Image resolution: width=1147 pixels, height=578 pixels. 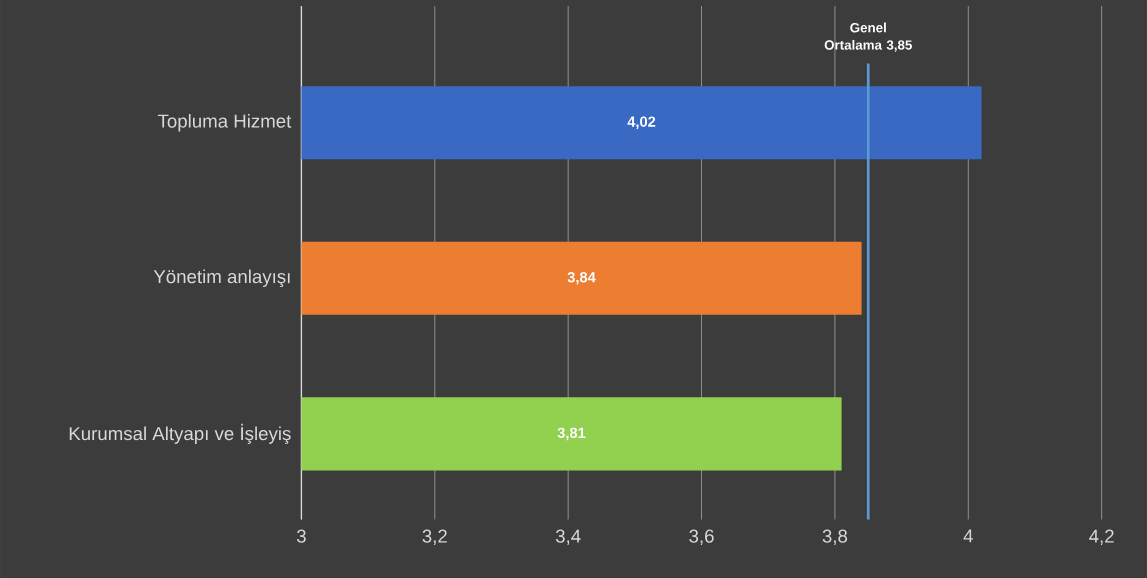 What do you see at coordinates (568, 537) in the screenshot?
I see `x-tick-label: 3,4` at bounding box center [568, 537].